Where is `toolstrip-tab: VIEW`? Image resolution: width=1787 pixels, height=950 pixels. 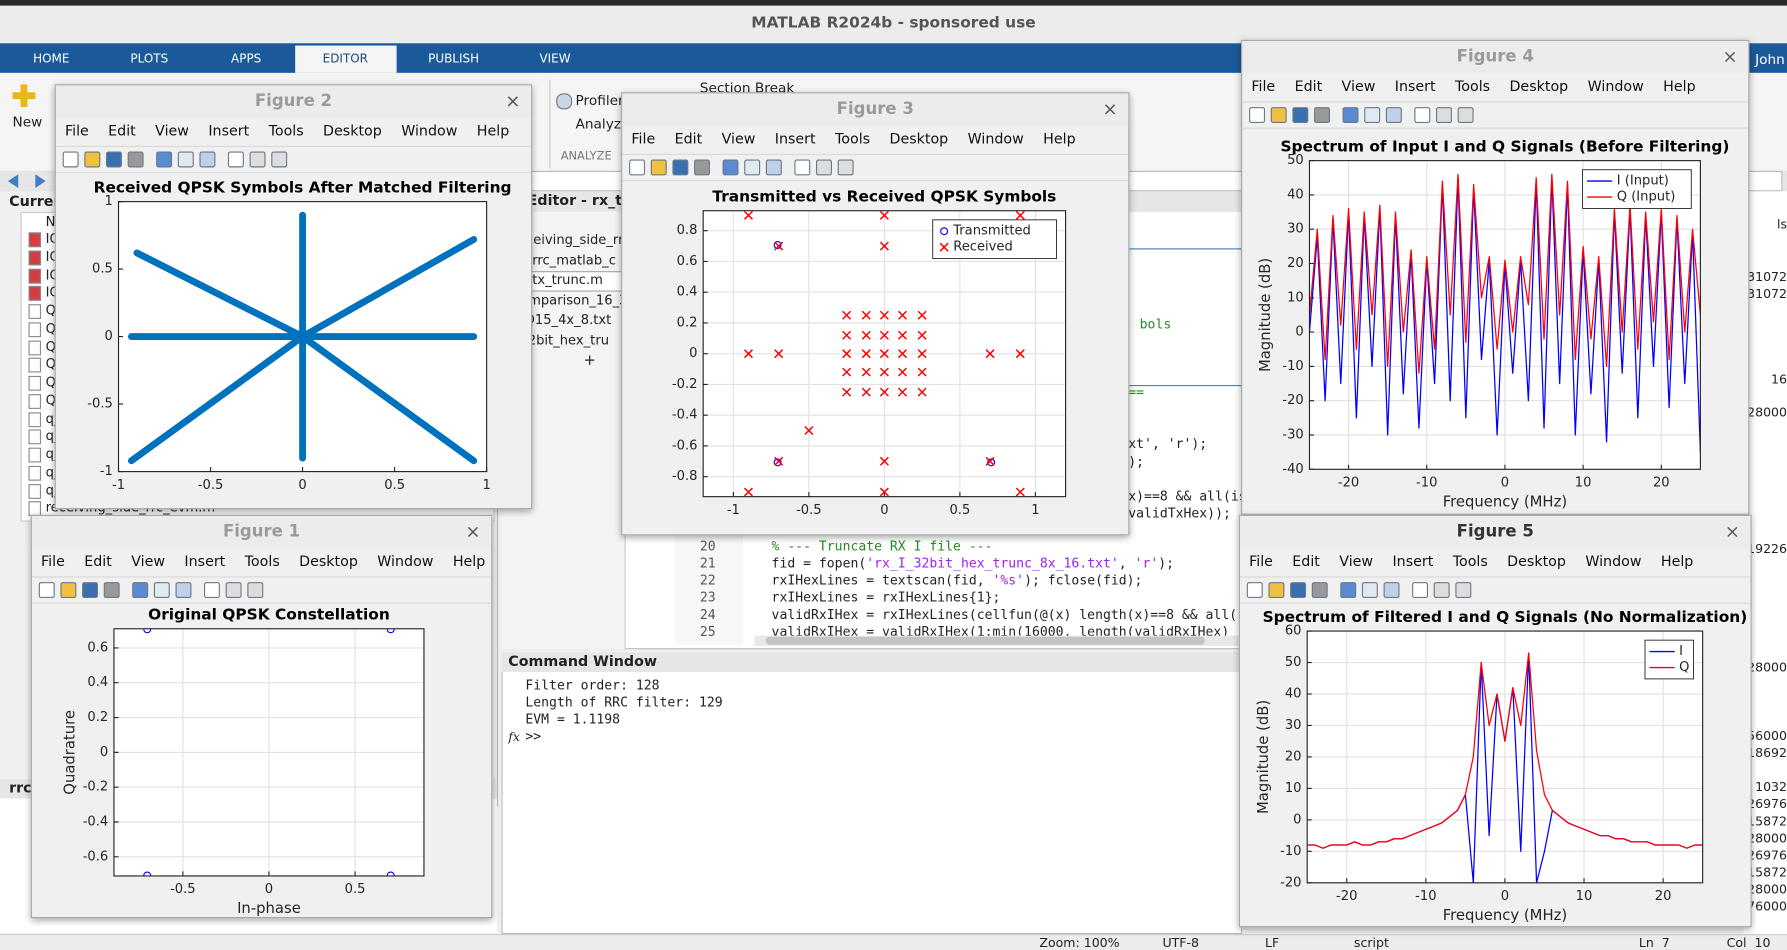 toolstrip-tab: VIEW is located at coordinates (555, 59).